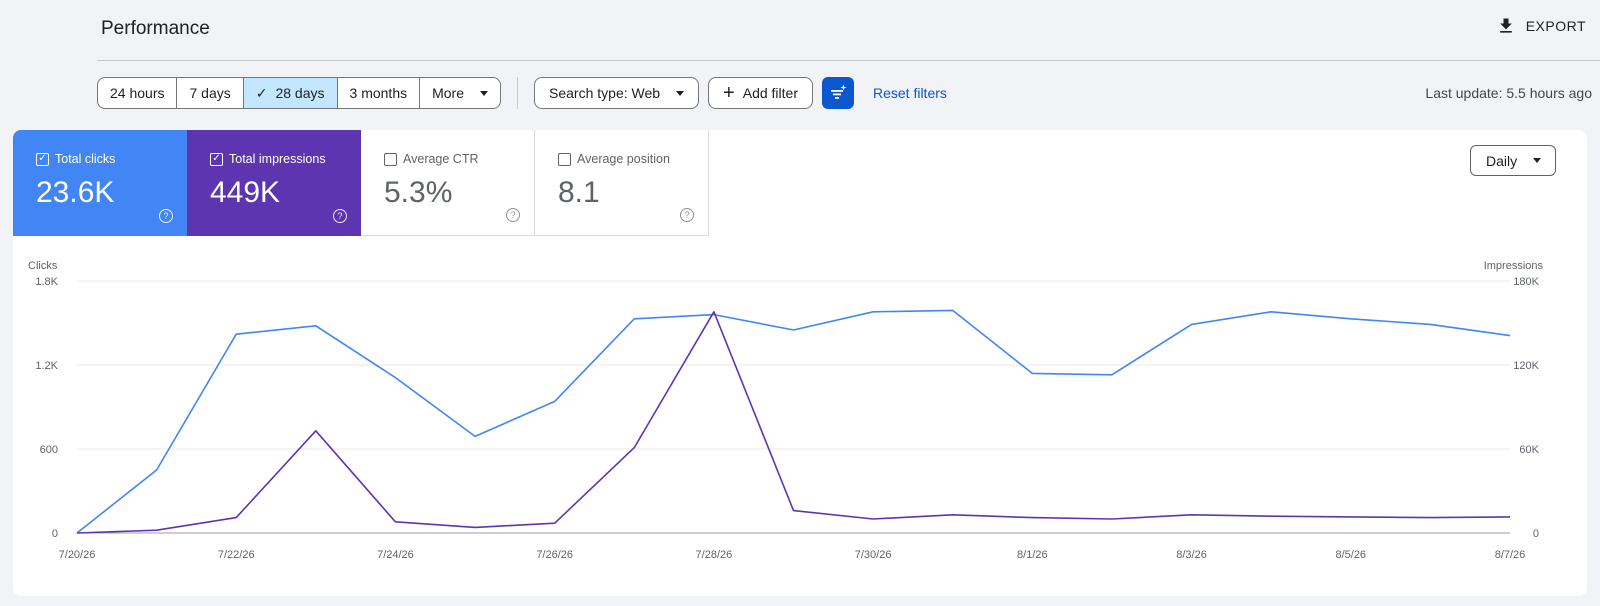 The image size is (1600, 606). I want to click on y-right-tick-label: 0, so click(1536, 534).